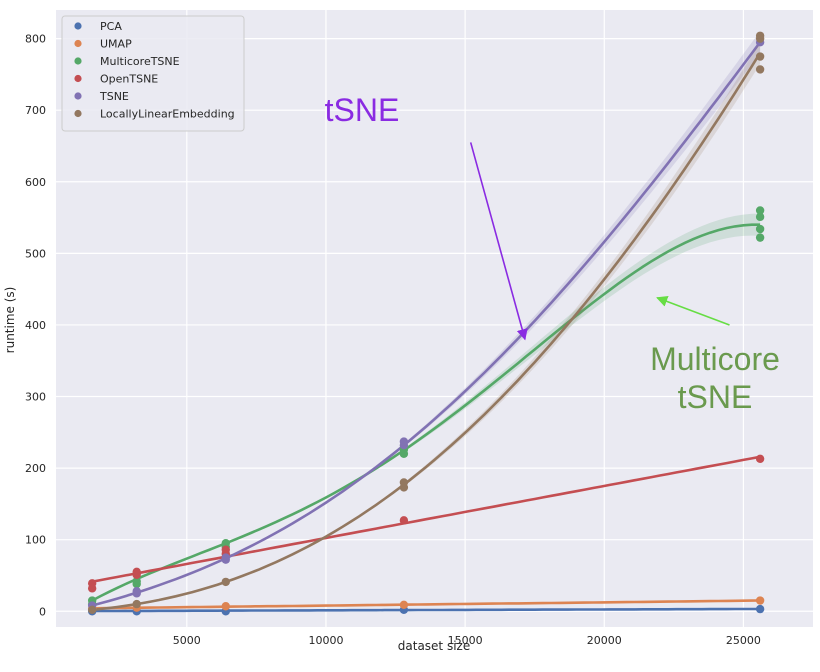 The image size is (820, 672). Describe the element at coordinates (35, 397) in the screenshot. I see `y-tick-label: 300` at that location.